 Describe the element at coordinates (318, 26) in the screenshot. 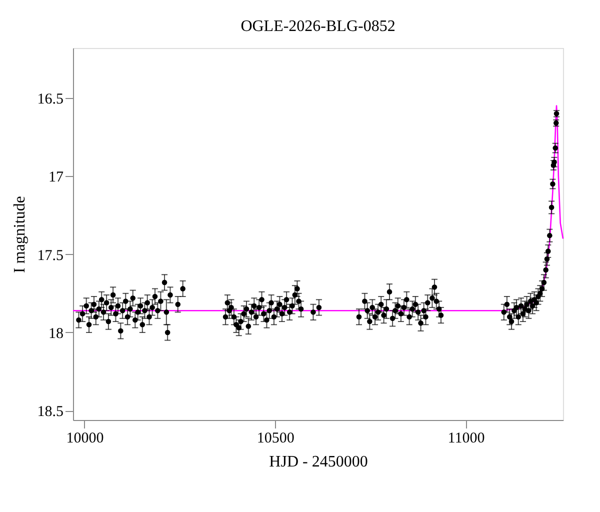

I see `chart-title: OGLE-2026-BLG-0852` at that location.